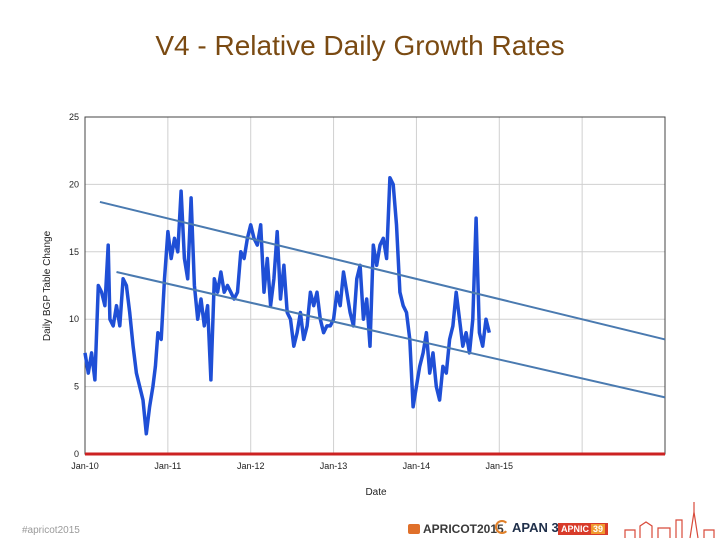 This screenshot has height=540, width=720. Describe the element at coordinates (669, 520) in the screenshot. I see `city-skyline-icon` at that location.